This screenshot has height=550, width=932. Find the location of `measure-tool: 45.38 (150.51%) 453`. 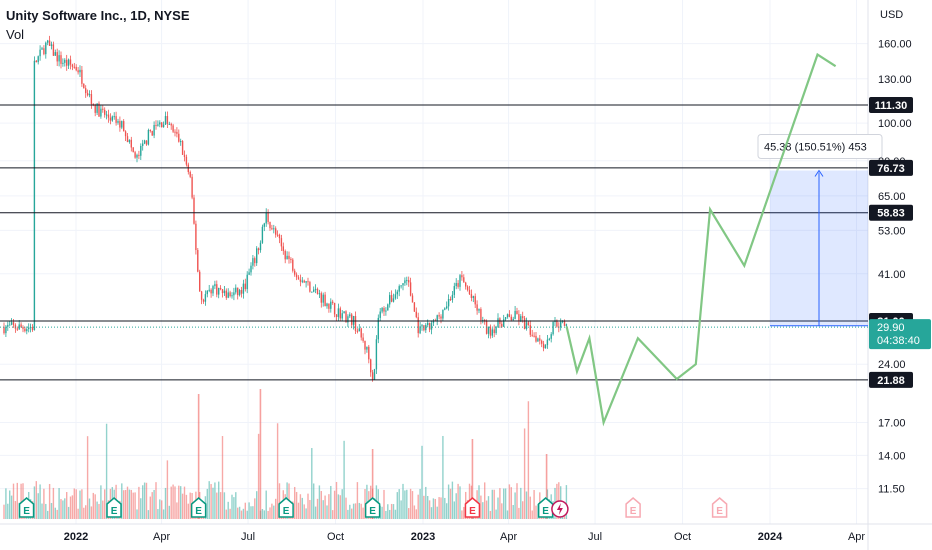

measure-tool: 45.38 (150.51%) 453 is located at coordinates (820, 230).